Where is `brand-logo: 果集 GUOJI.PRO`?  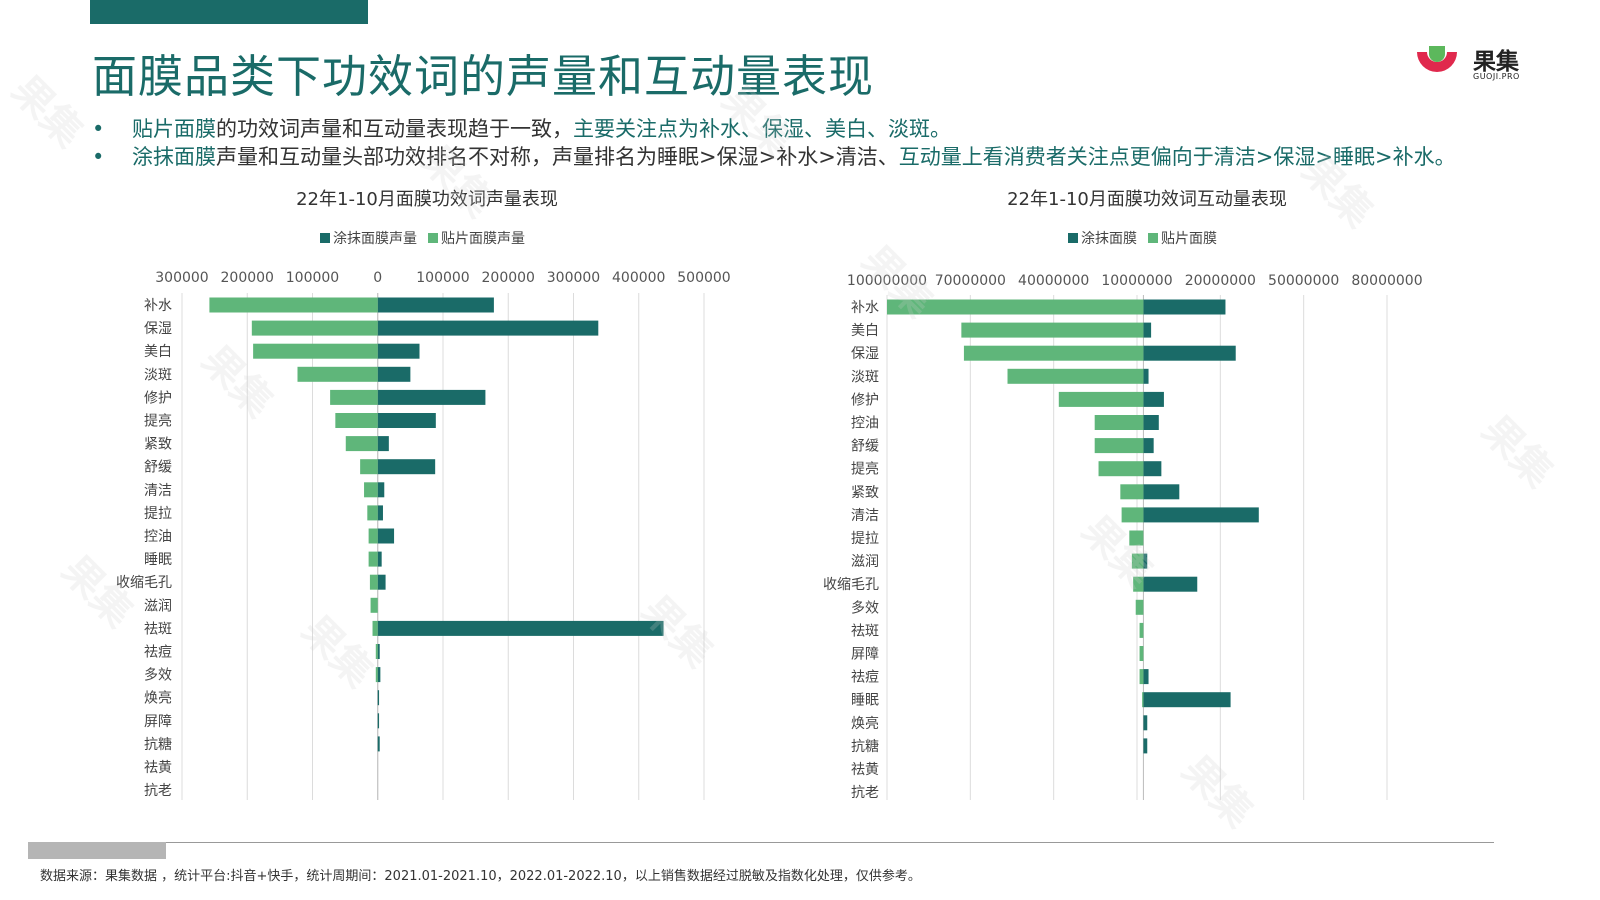
brand-logo: 果集 GUOJI.PRO is located at coordinates (1473, 65).